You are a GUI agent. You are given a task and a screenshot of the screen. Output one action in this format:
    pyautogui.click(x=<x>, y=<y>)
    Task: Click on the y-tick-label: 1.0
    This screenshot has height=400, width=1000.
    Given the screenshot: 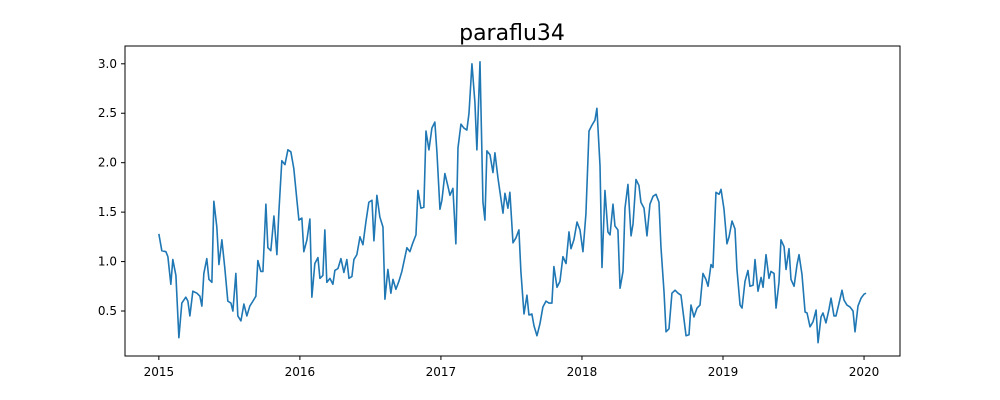 What is the action you would take?
    pyautogui.click(x=107, y=262)
    